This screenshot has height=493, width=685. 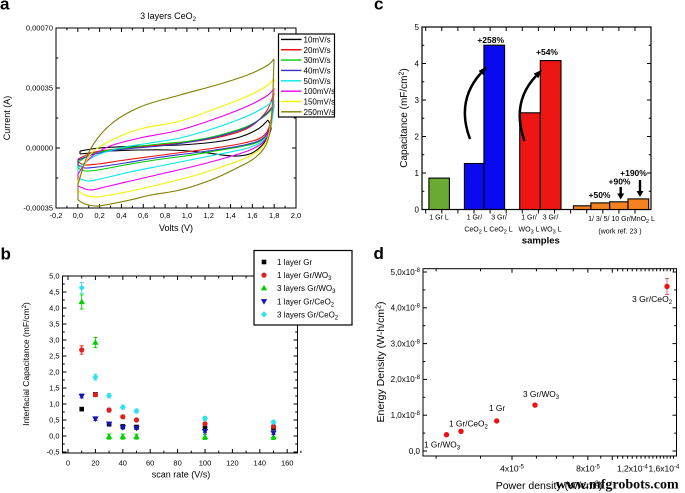 I want to click on svg-text: 0,00000, so click(x=39, y=148).